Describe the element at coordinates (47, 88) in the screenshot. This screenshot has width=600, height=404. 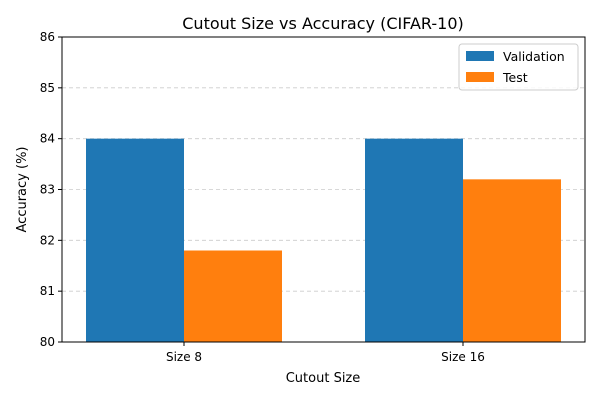
I see `y-tick-label: 85` at that location.